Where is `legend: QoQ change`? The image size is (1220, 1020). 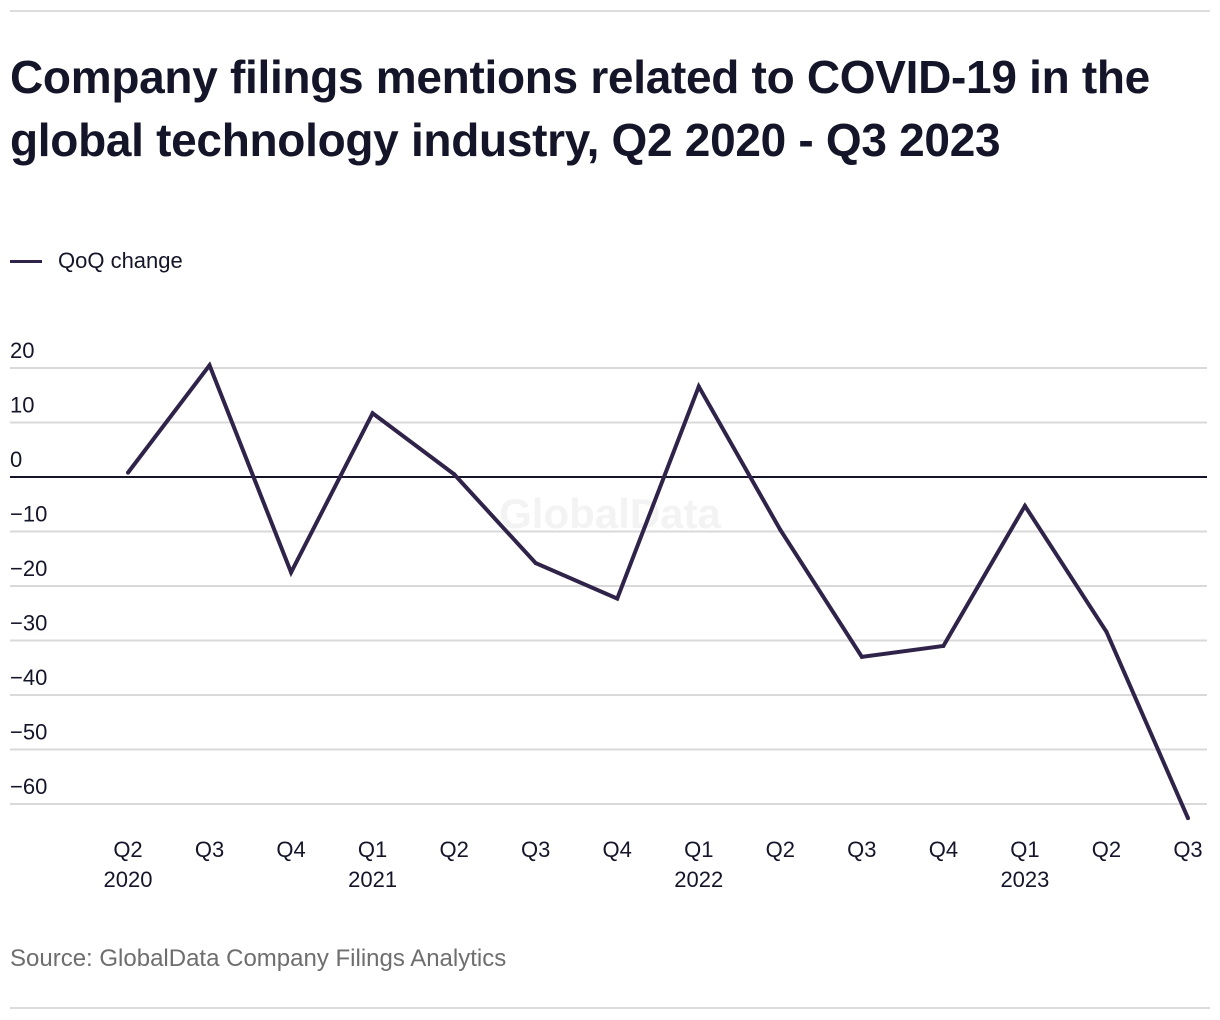 legend: QoQ change is located at coordinates (96, 261).